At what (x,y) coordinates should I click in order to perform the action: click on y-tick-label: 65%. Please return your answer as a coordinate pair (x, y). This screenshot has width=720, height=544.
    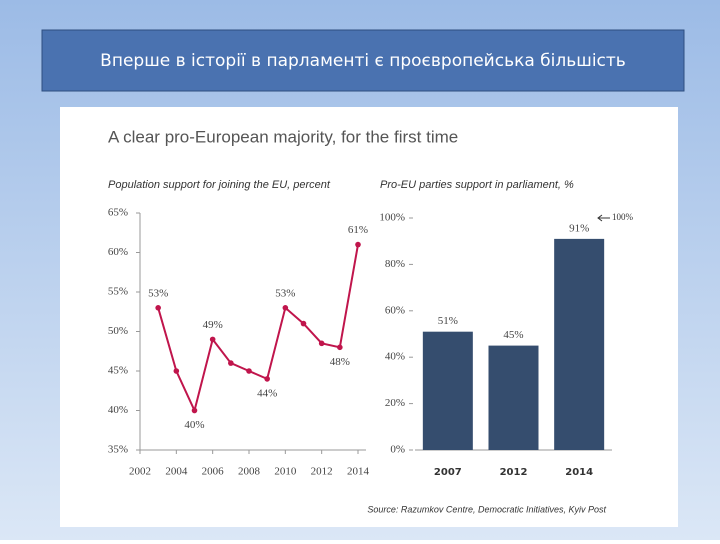
    Looking at the image, I should click on (118, 213).